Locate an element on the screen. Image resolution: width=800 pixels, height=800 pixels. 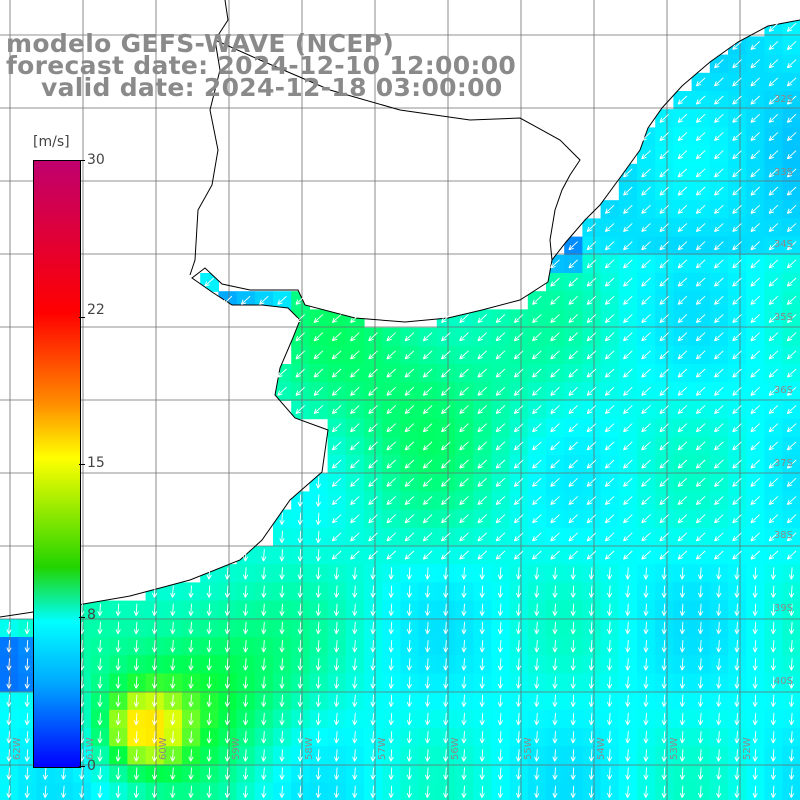
colorbar-unit: [m/s] is located at coordinates (51, 142).